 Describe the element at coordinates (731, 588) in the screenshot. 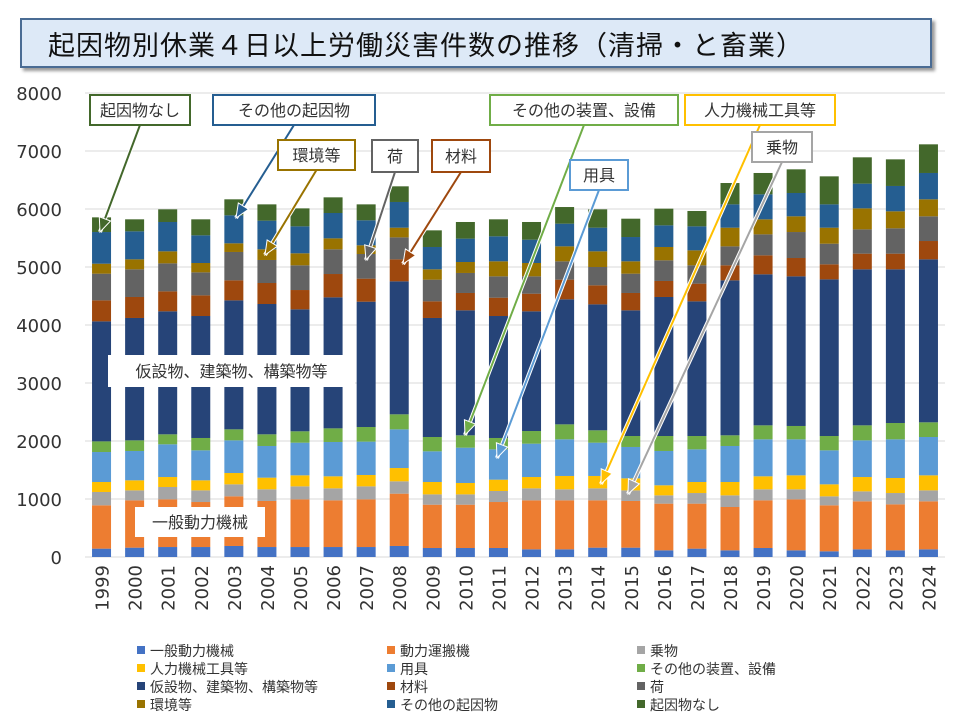

I see `x-tick-label: 2018` at that location.